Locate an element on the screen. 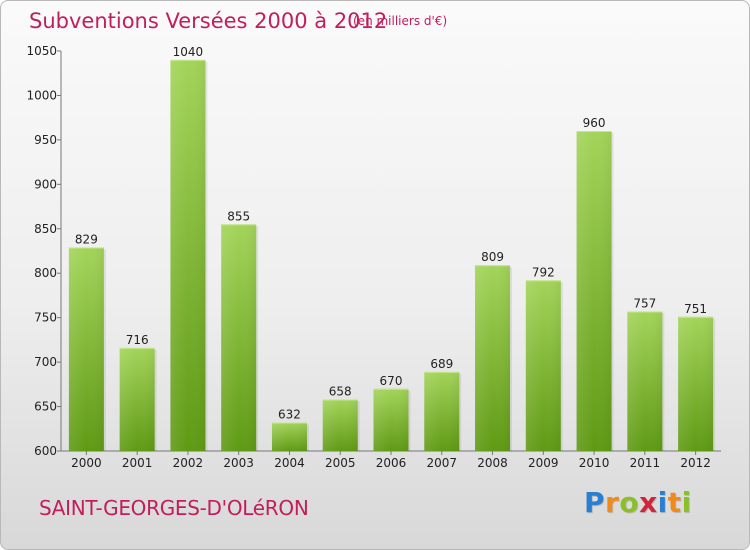 This screenshot has height=550, width=750. proxiti-logo: Proxiti is located at coordinates (638, 502).